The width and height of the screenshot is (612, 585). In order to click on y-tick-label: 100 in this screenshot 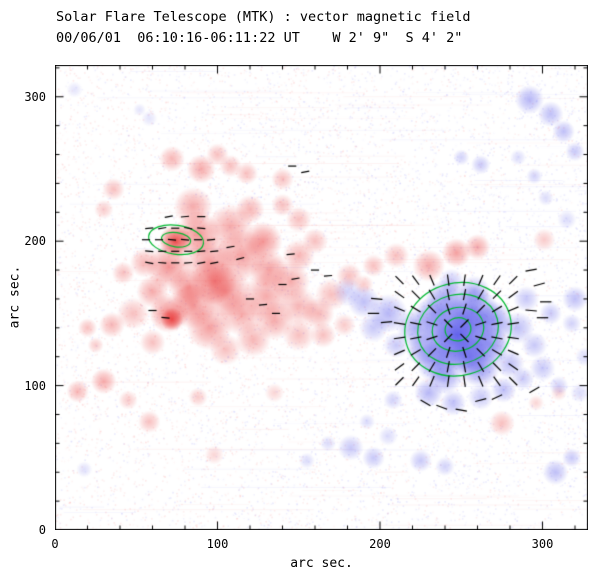, I will do `click(35, 385)`.